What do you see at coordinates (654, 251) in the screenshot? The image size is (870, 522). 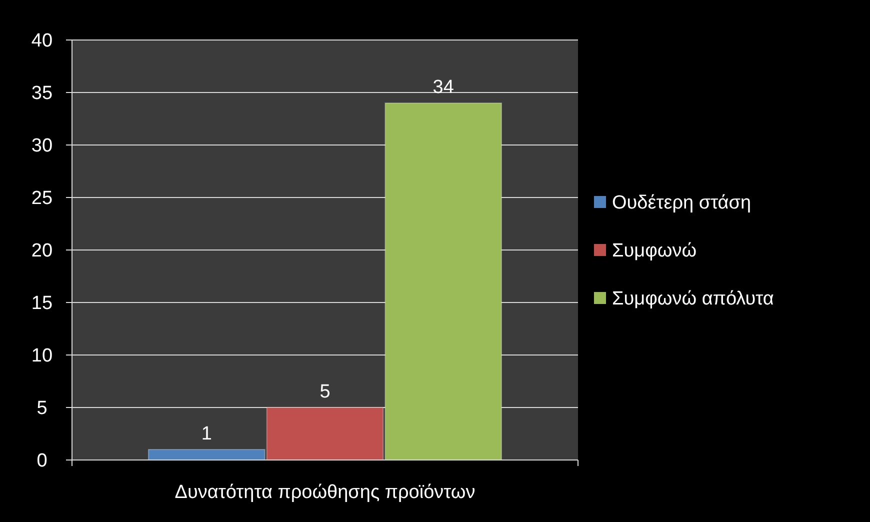 I see `legend-label: Συμφωνώ` at bounding box center [654, 251].